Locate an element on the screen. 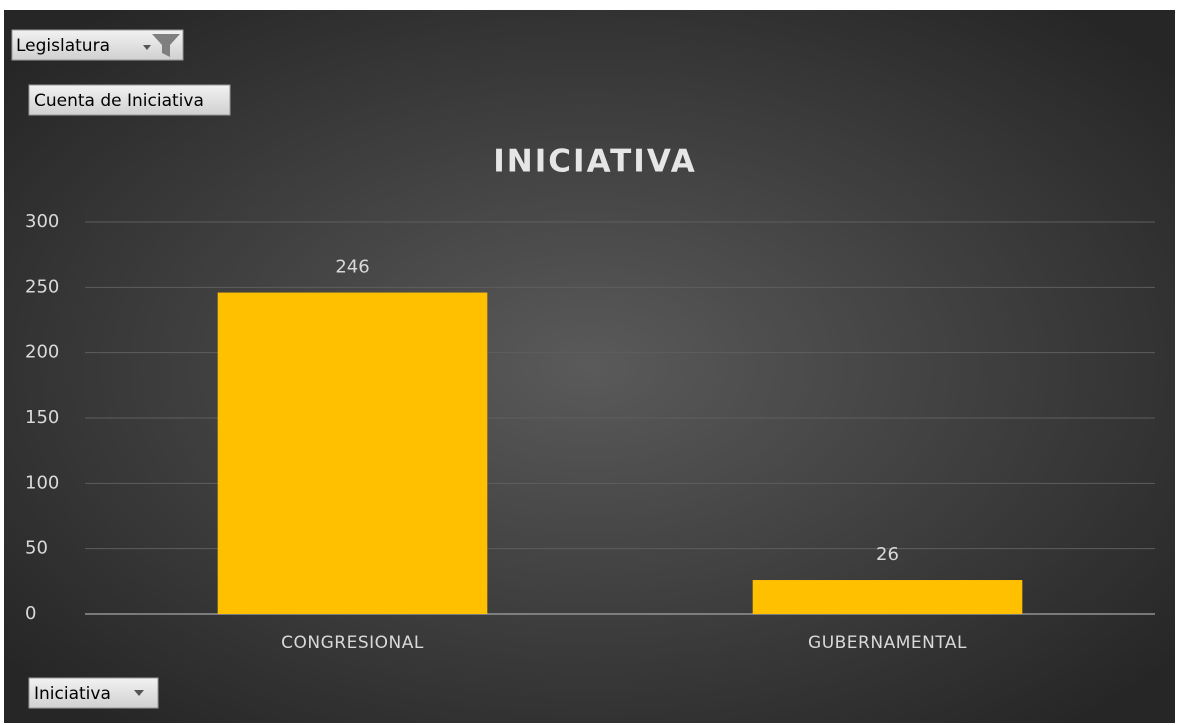 The width and height of the screenshot is (1179, 725). y-tick-label: 50 is located at coordinates (36, 548).